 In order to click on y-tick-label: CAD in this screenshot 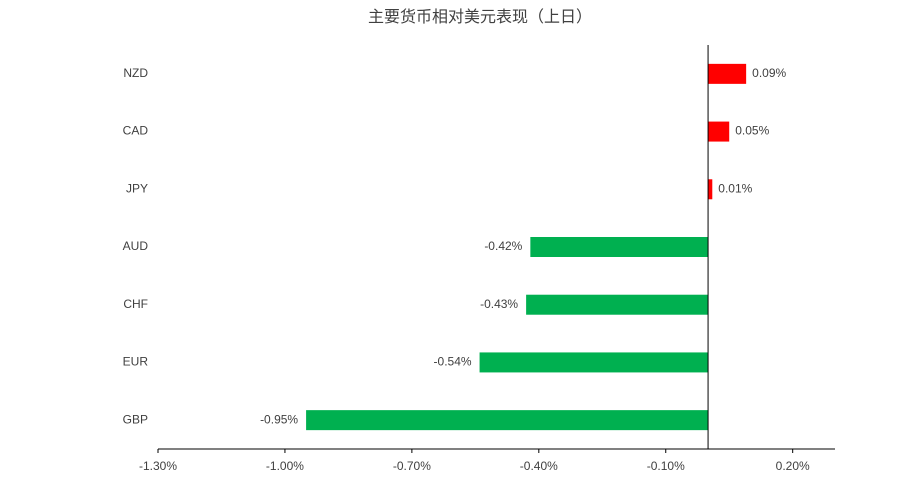, I will do `click(136, 131)`.